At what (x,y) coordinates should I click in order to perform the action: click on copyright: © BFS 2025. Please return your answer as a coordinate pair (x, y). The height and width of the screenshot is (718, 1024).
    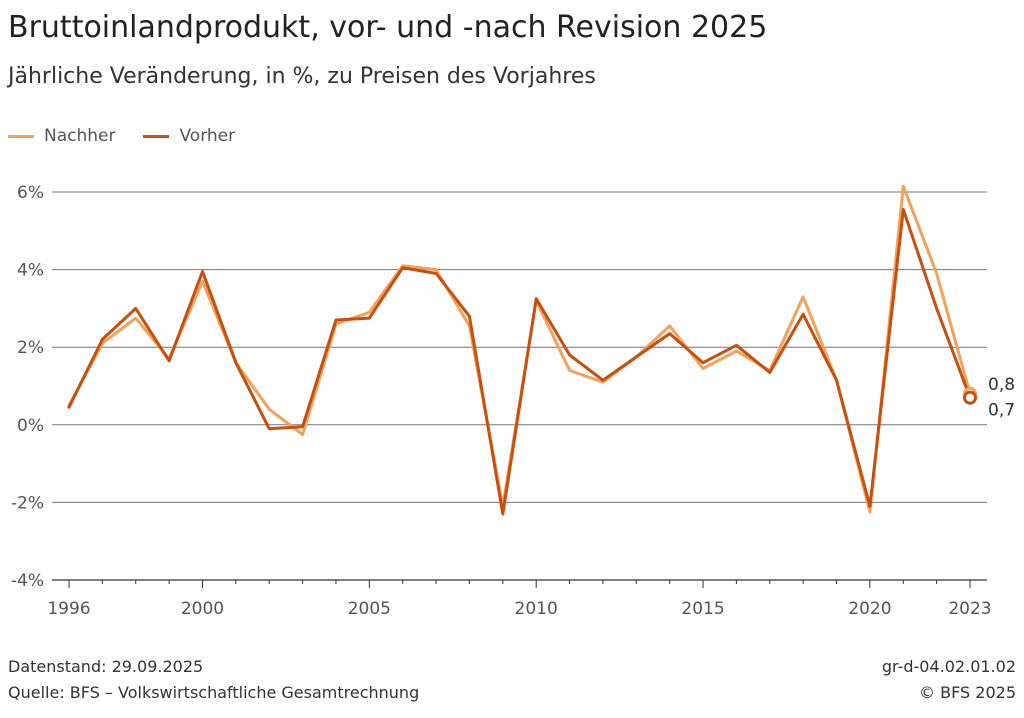
    Looking at the image, I should click on (967, 692).